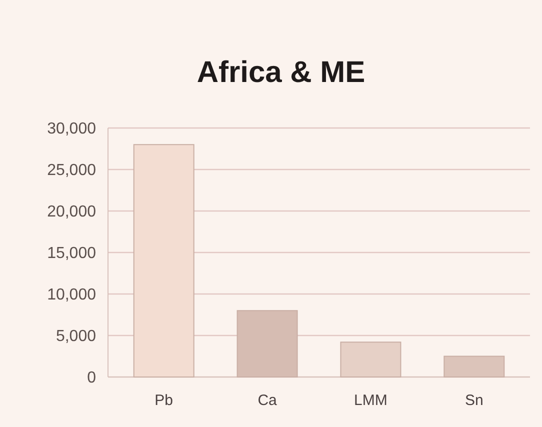 The image size is (542, 427). Describe the element at coordinates (164, 400) in the screenshot. I see `x-tick-label: Pb` at that location.